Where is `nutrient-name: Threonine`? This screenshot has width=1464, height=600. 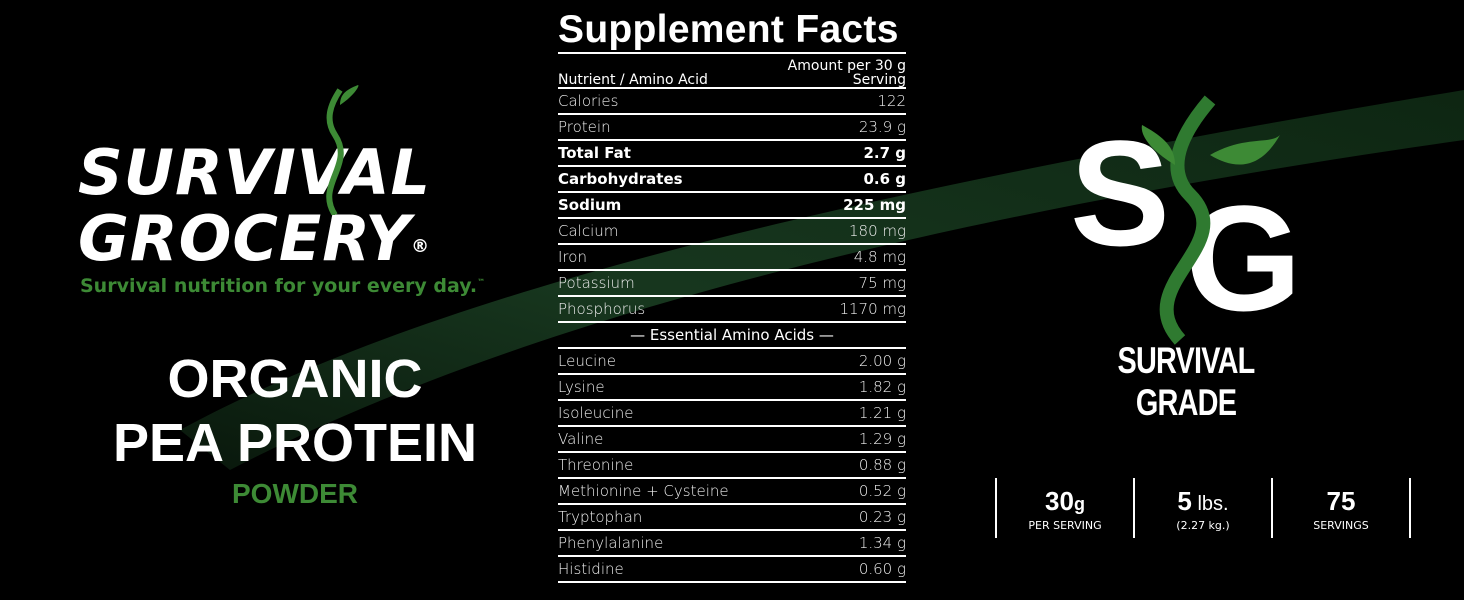
nutrient-name: Threonine is located at coordinates (596, 465).